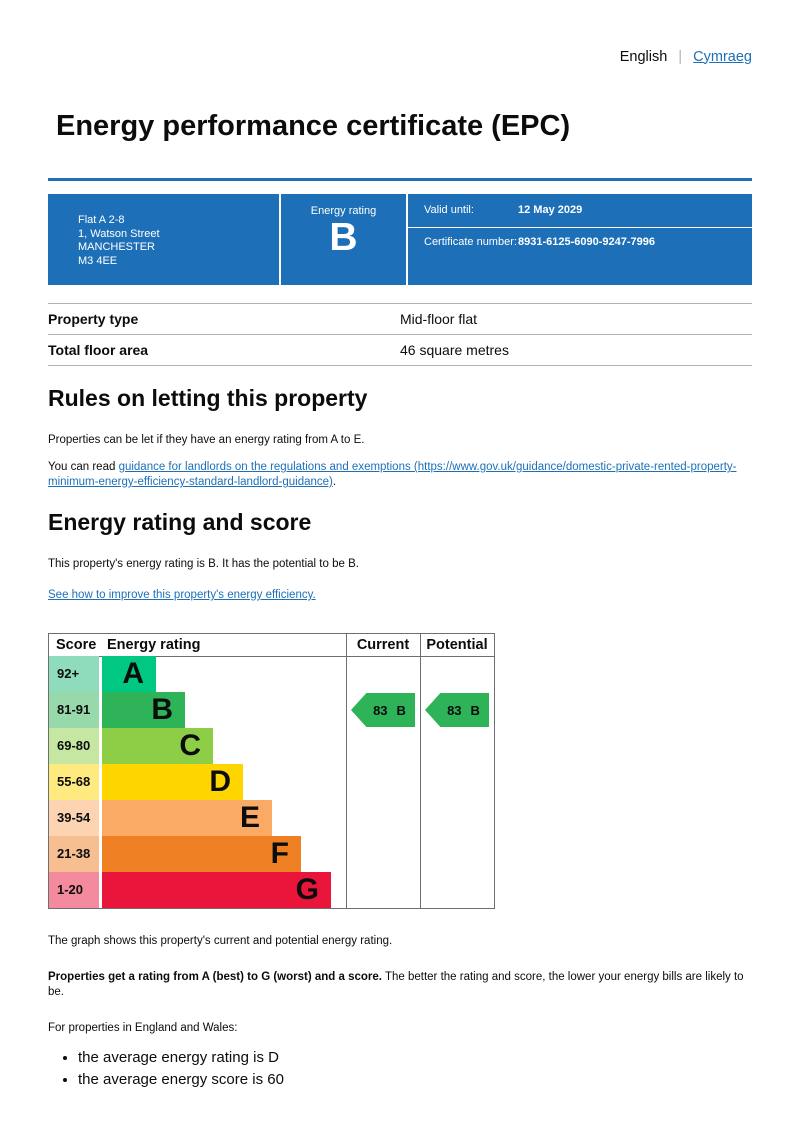 The image size is (800, 1133). I want to click on band-bar-g: G, so click(216, 890).